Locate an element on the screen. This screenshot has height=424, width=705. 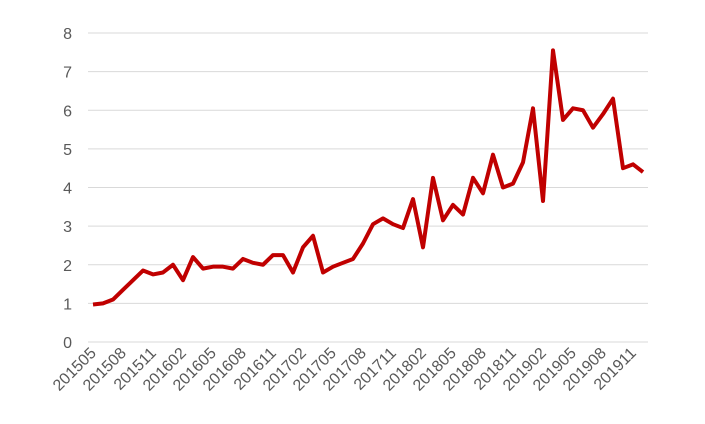
y-tick-label: 7 is located at coordinates (67, 73).